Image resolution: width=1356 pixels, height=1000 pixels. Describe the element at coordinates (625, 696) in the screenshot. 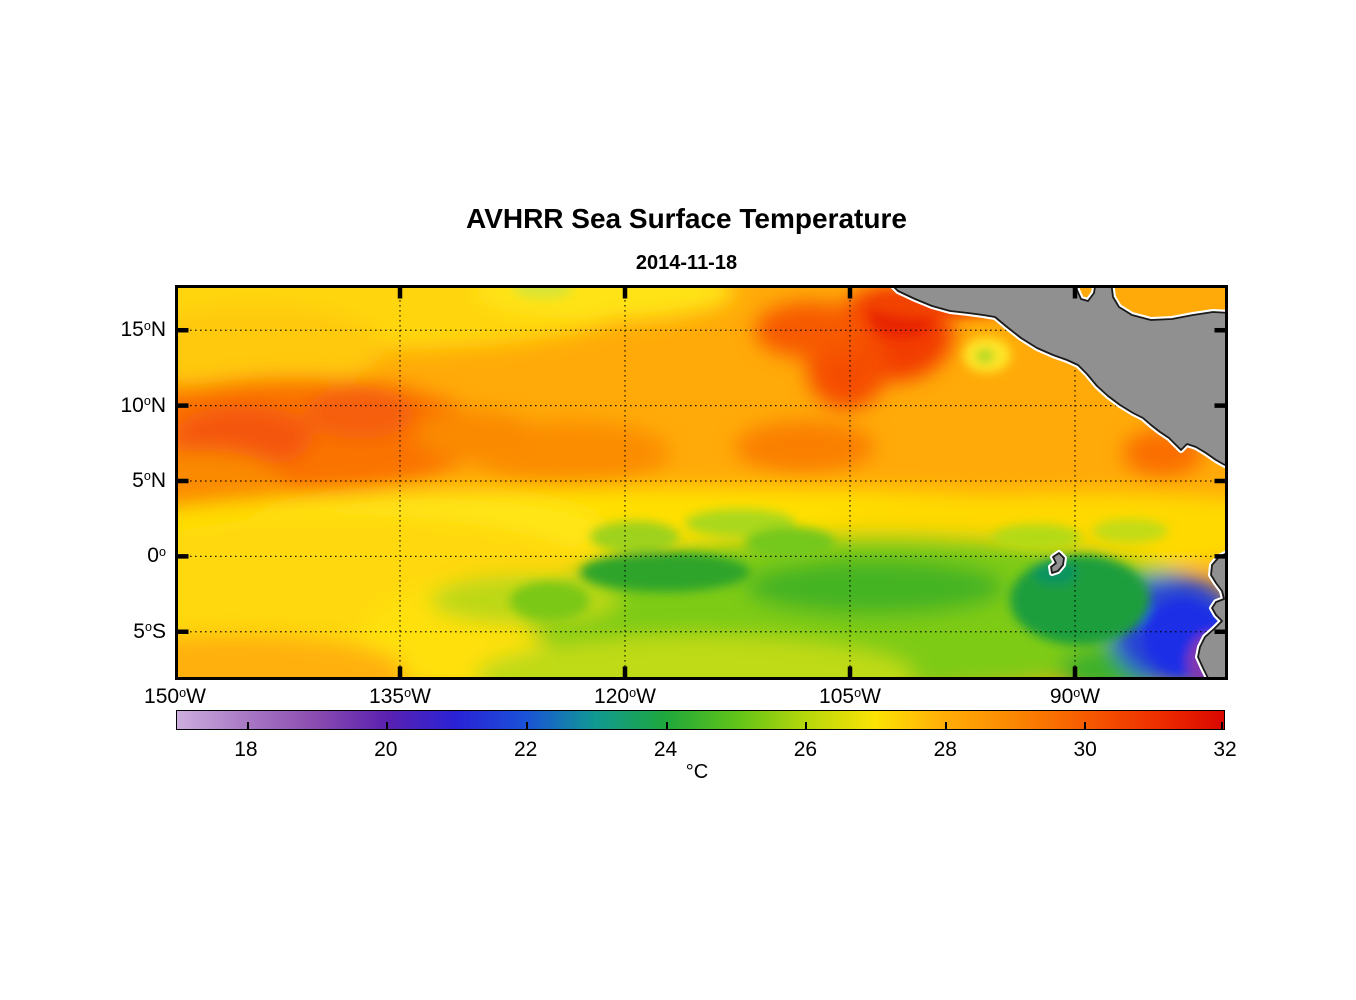

I see `x-tick-label: 120oW` at that location.